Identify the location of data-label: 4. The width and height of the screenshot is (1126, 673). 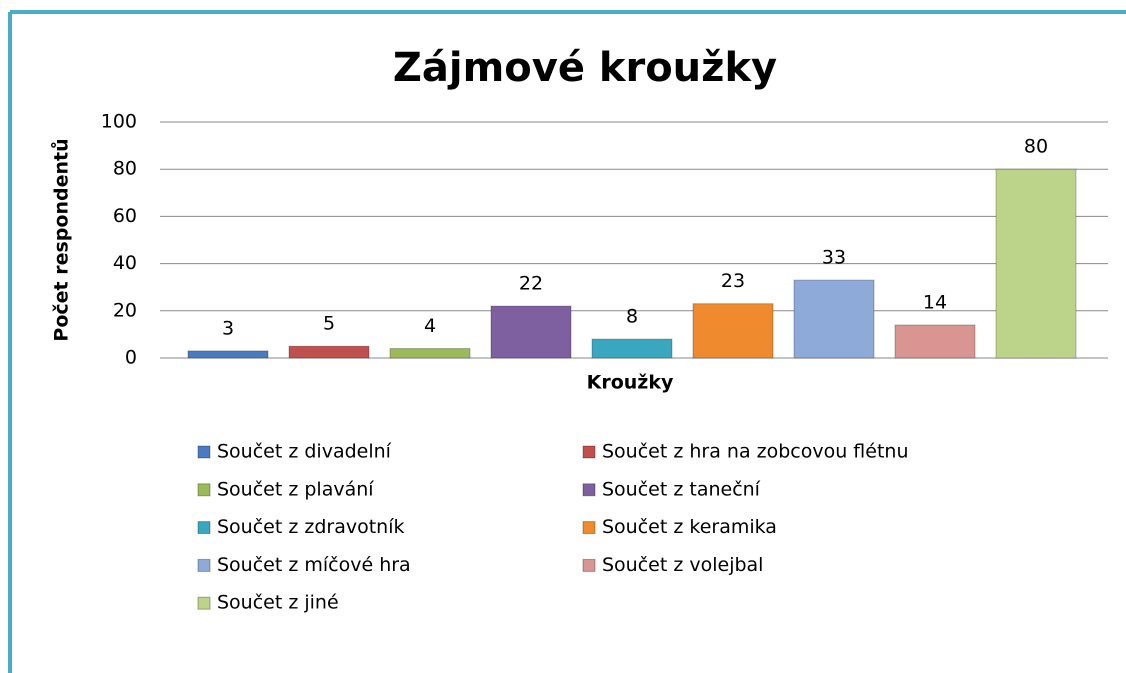
(430, 326).